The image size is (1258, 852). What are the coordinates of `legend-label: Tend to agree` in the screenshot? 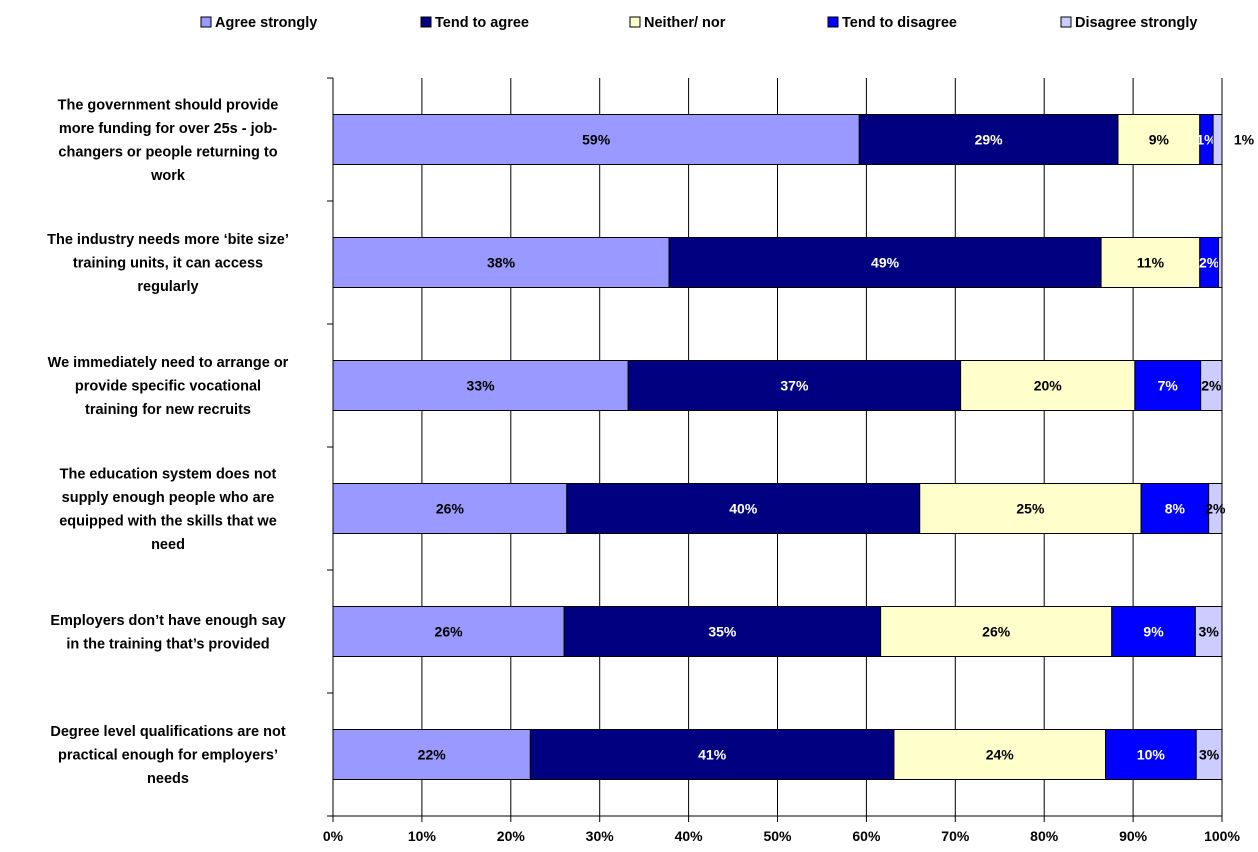 It's located at (482, 23).